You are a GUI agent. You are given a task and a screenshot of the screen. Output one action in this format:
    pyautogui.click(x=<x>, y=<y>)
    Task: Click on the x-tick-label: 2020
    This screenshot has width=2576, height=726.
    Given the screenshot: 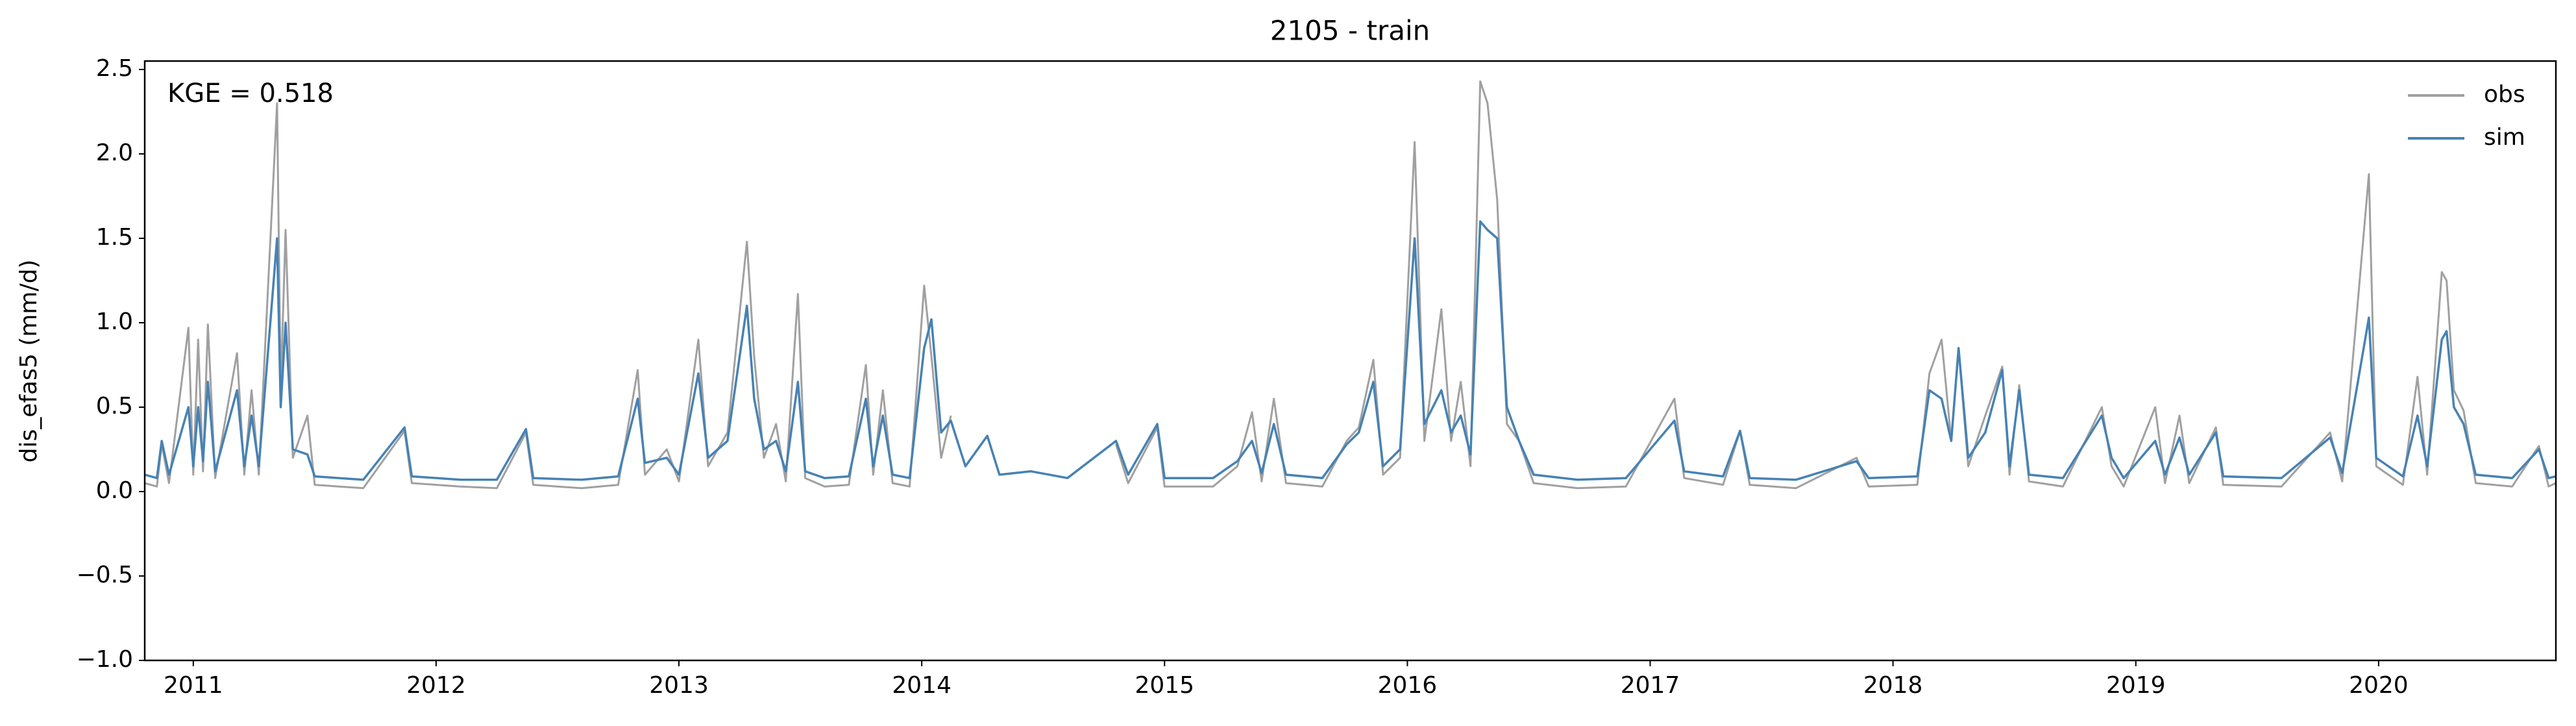 What is the action you would take?
    pyautogui.click(x=2379, y=685)
    